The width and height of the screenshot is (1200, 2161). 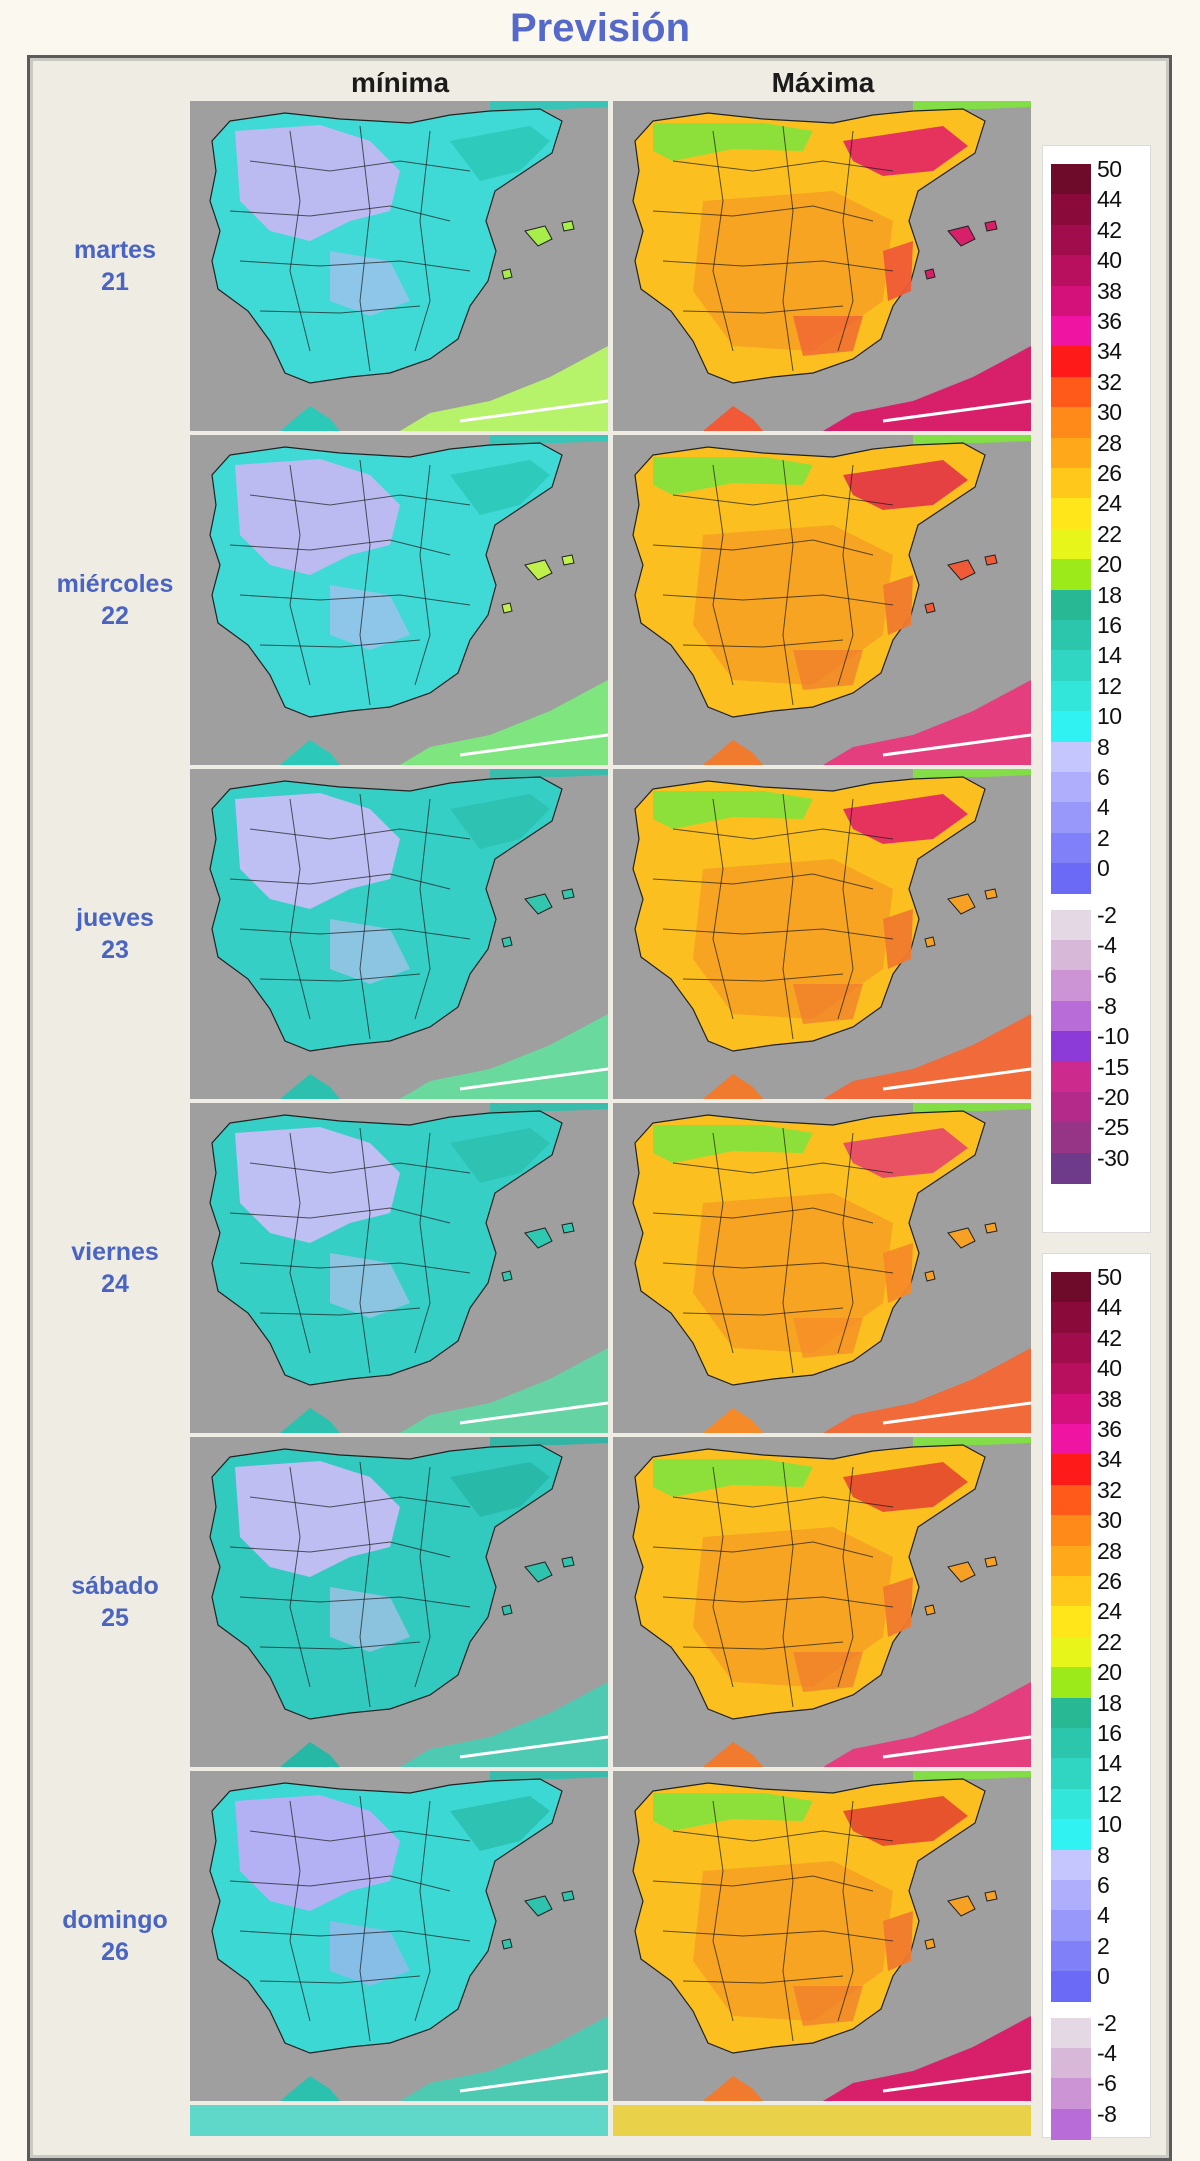 What do you see at coordinates (1103, 1976) in the screenshot?
I see `legend-label: 0` at bounding box center [1103, 1976].